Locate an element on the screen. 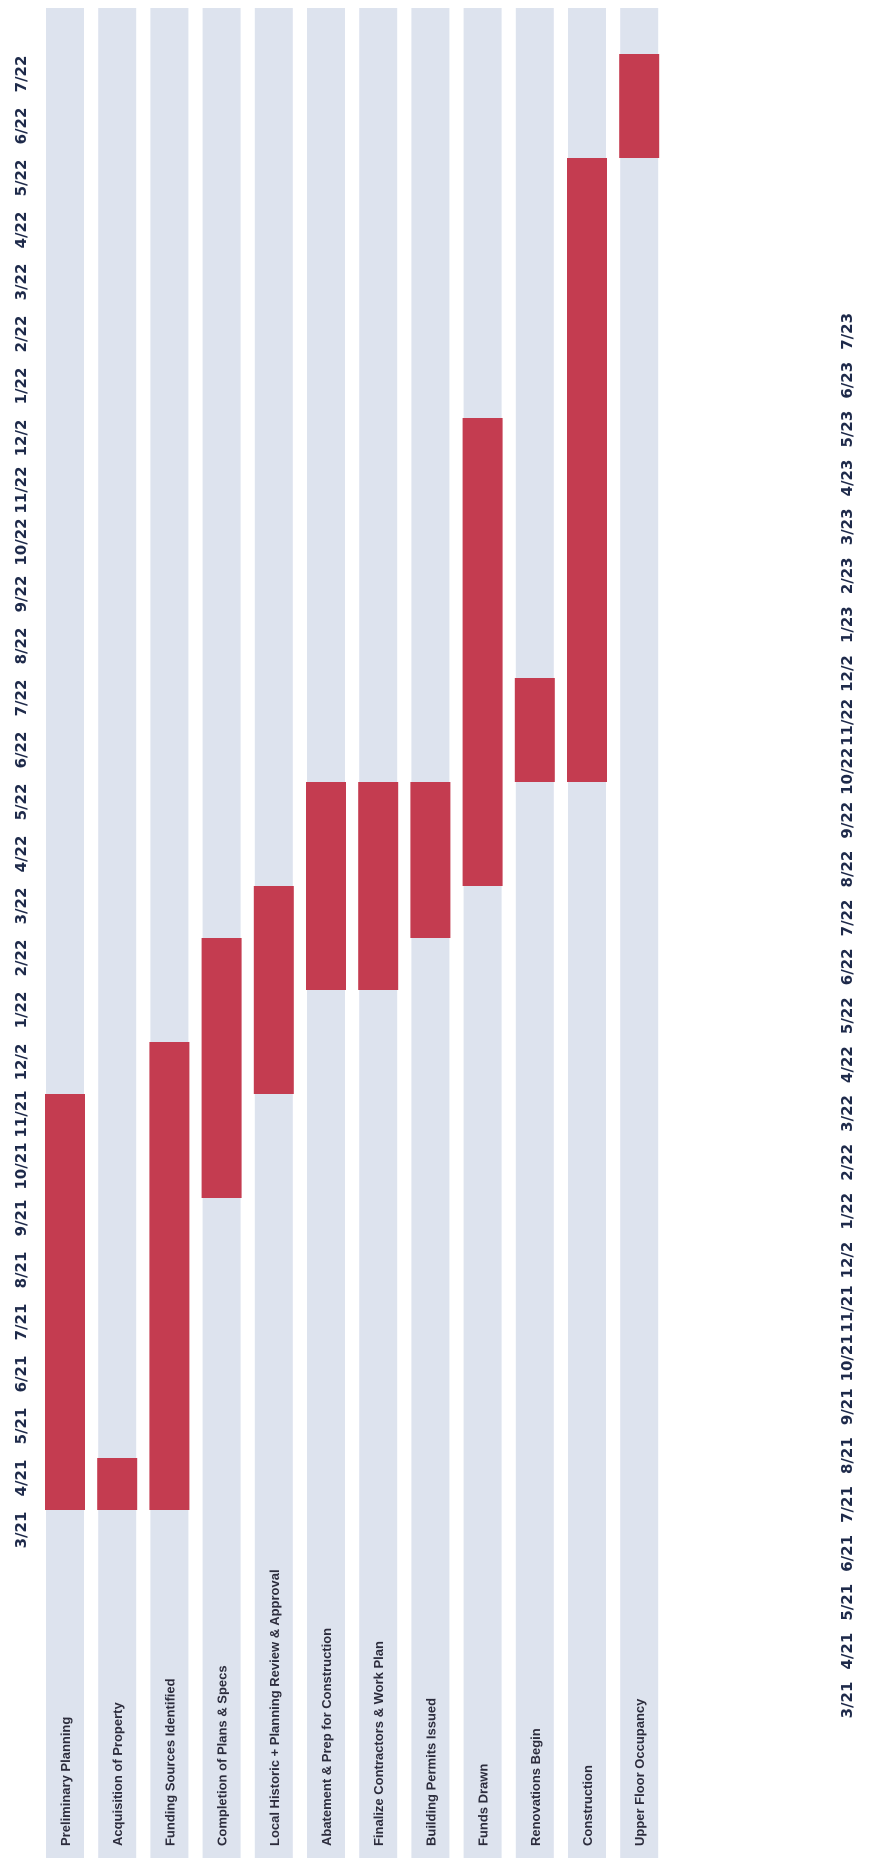 The image size is (874, 1866). time-tick-label-secondary: 5/23 is located at coordinates (847, 429).